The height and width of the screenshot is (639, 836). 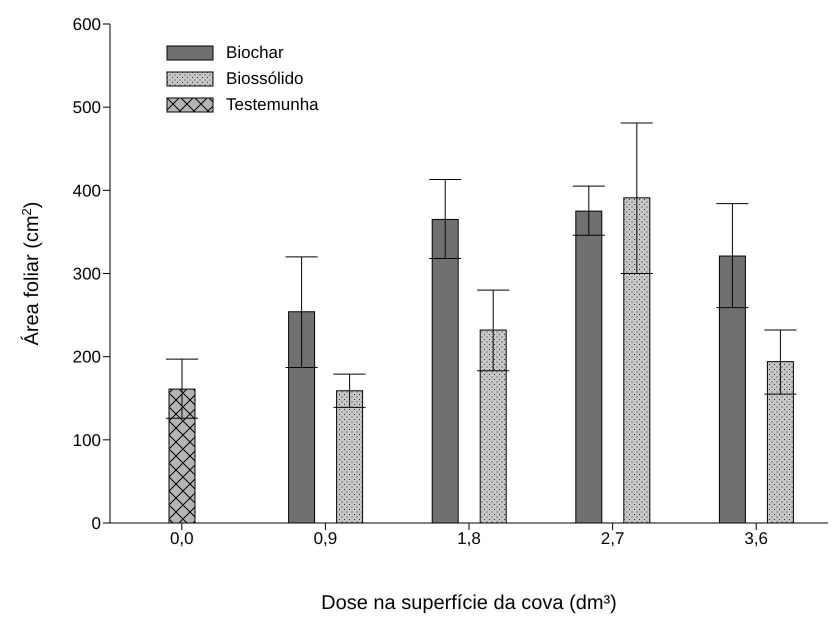 What do you see at coordinates (86, 190) in the screenshot?
I see `y-tick-label: 400` at bounding box center [86, 190].